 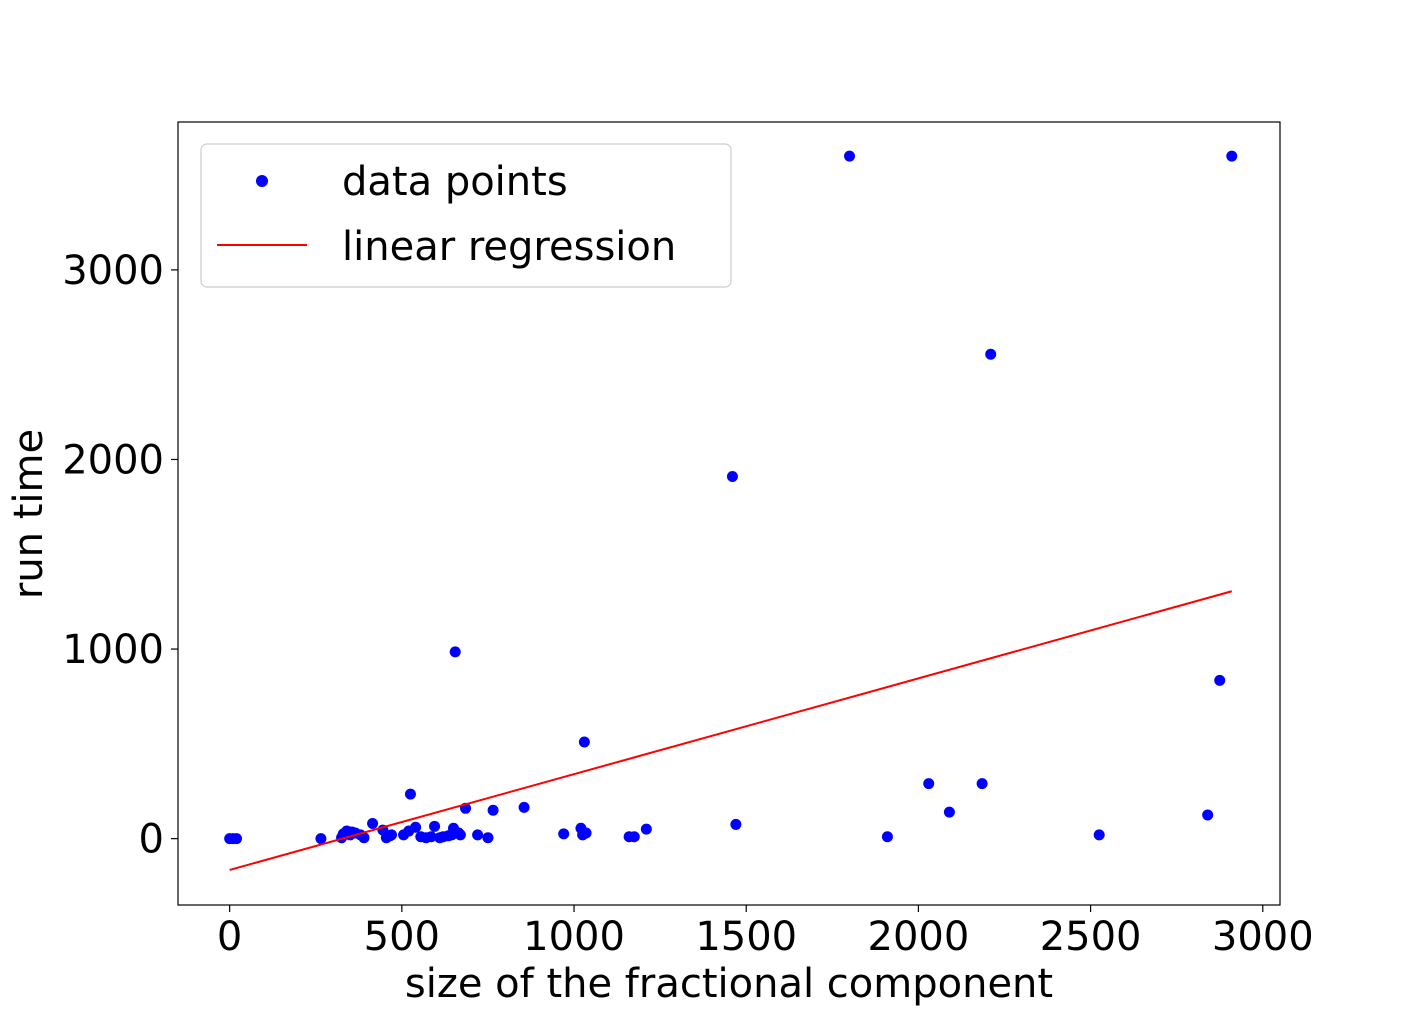 I want to click on x-tick-label: 1500, so click(x=746, y=937).